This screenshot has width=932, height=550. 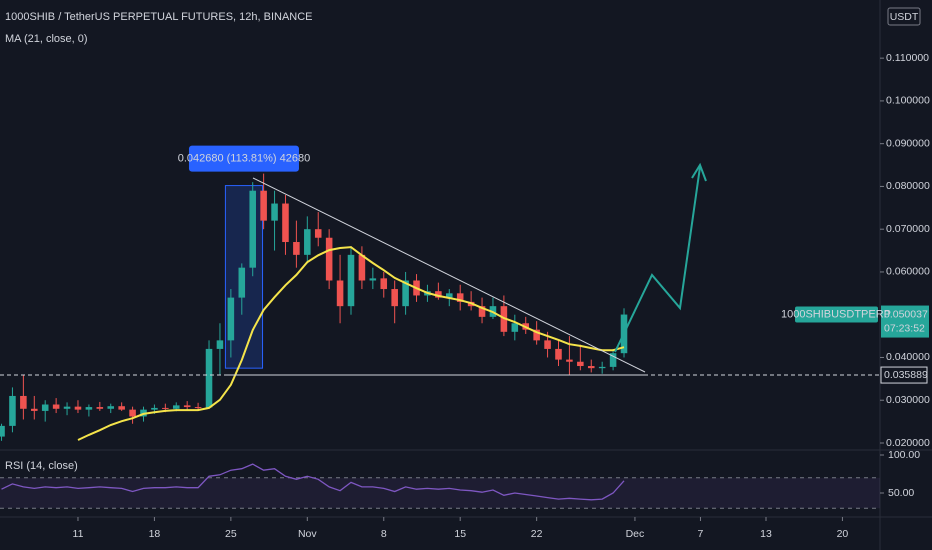 What do you see at coordinates (313, 482) in the screenshot?
I see `rsi-line` at bounding box center [313, 482].